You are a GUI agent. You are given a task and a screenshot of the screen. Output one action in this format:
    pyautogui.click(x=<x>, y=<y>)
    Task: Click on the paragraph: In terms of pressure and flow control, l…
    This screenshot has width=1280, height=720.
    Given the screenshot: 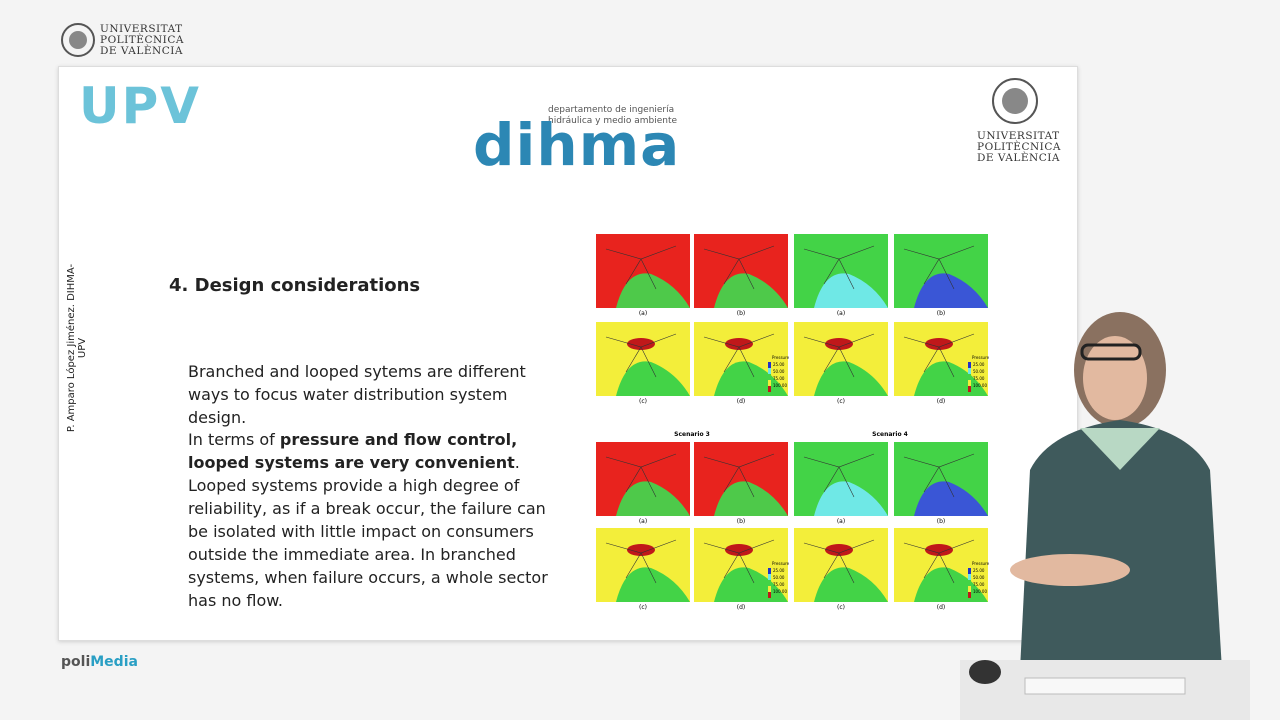 What is the action you would take?
    pyautogui.click(x=378, y=520)
    